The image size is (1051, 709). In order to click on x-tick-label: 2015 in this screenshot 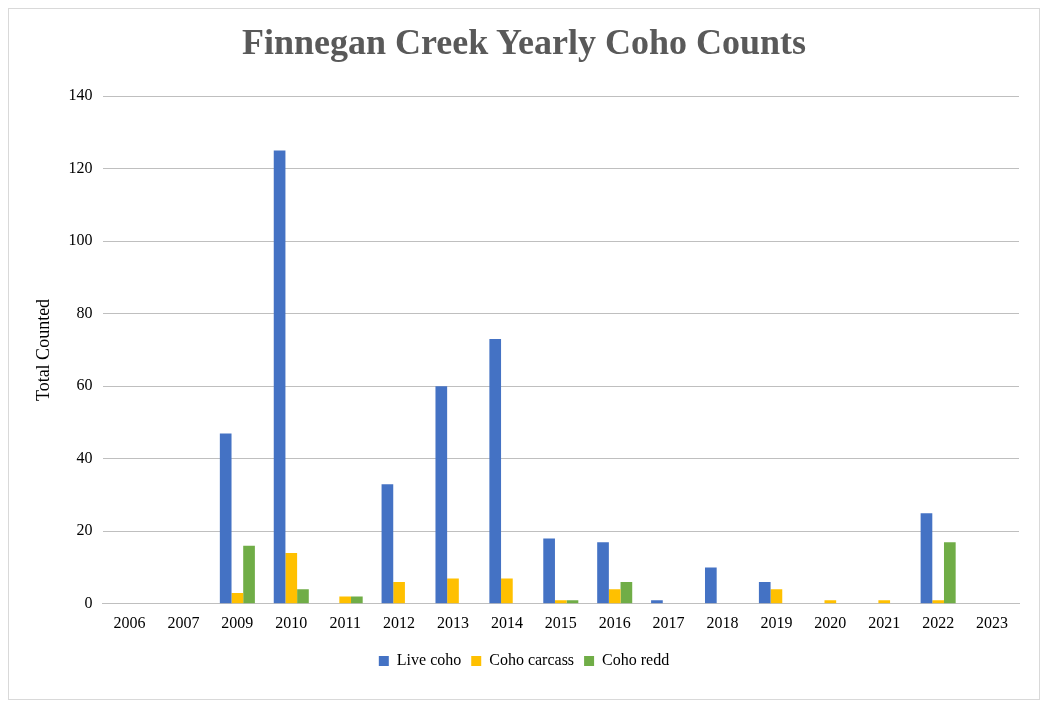, I will do `click(560, 622)`.